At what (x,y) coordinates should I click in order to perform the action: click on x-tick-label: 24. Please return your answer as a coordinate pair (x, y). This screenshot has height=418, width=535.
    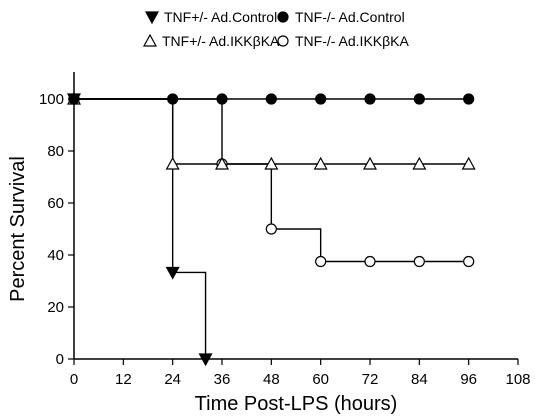
    Looking at the image, I should click on (172, 379).